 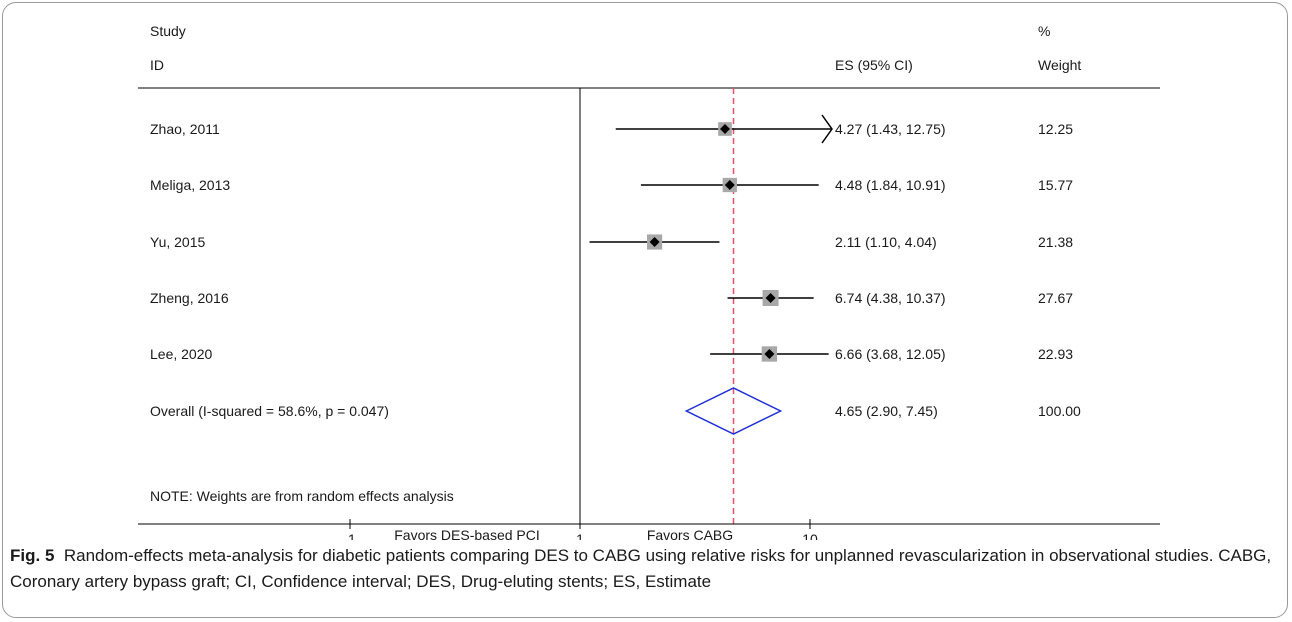 I want to click on weight-value: 22.93, so click(x=1055, y=354).